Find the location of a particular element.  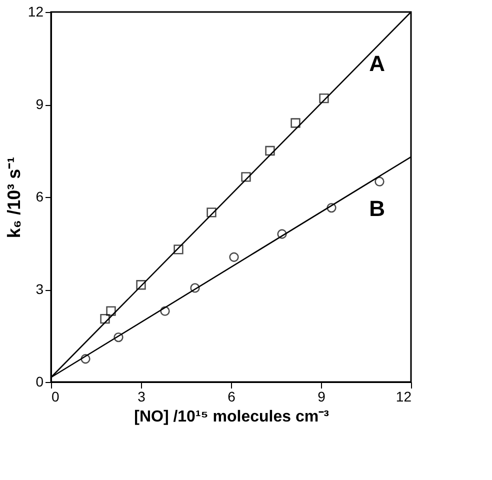

annotation: B is located at coordinates (377, 208).